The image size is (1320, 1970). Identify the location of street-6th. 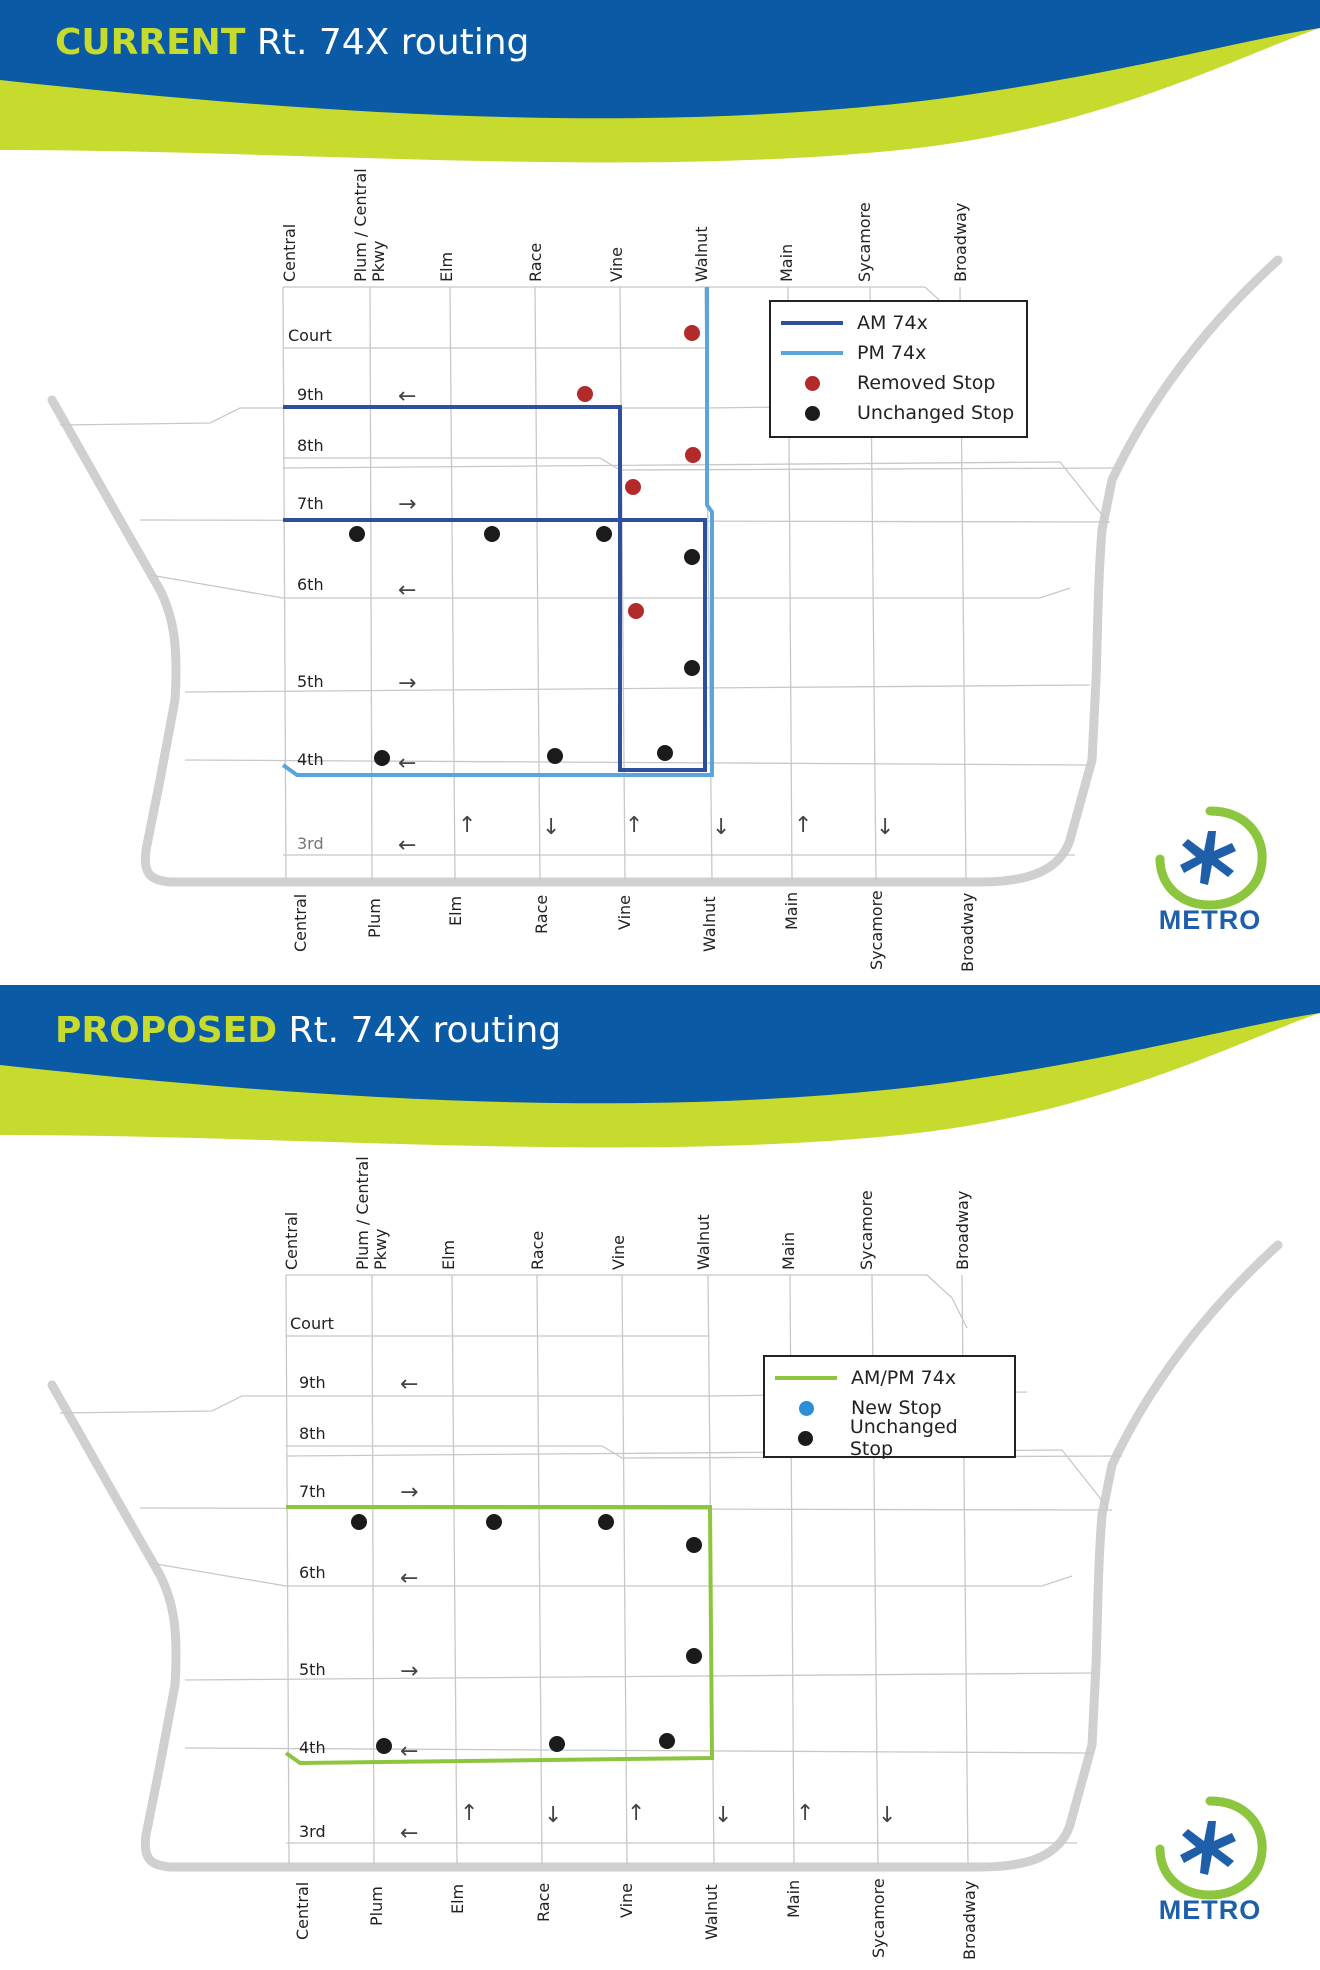
(610, 586).